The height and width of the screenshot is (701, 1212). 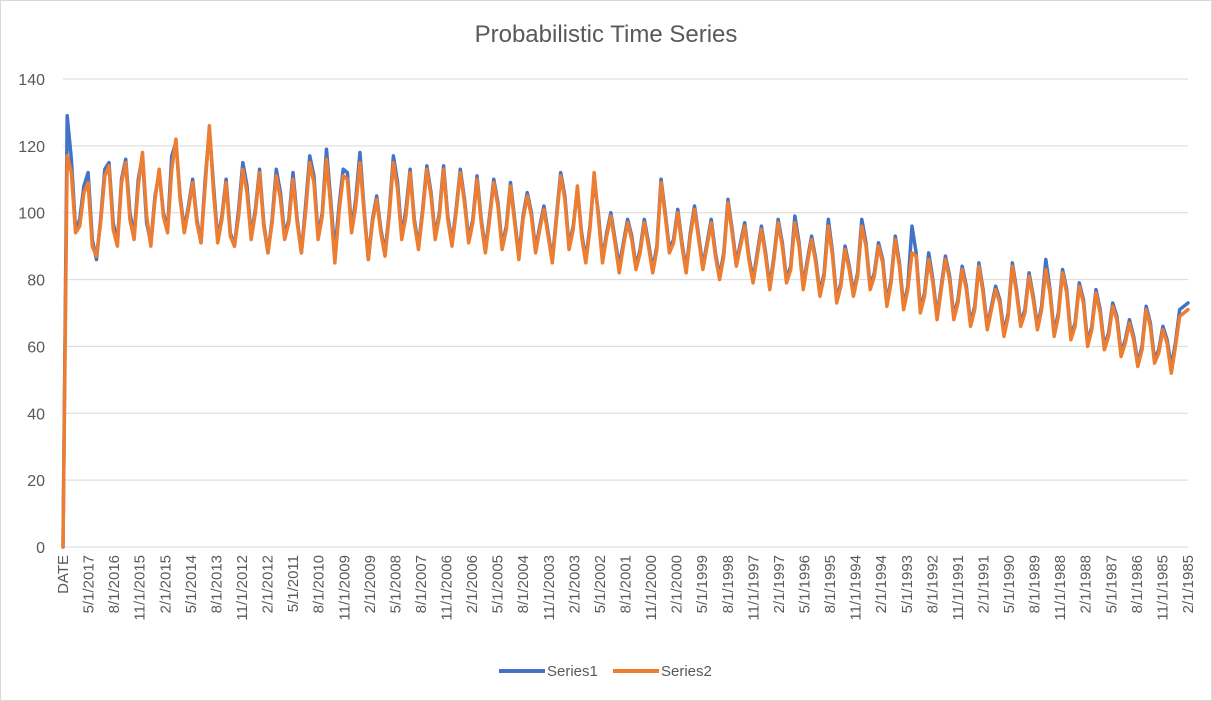 What do you see at coordinates (319, 584) in the screenshot?
I see `x-tick-label: 8/1/2010` at bounding box center [319, 584].